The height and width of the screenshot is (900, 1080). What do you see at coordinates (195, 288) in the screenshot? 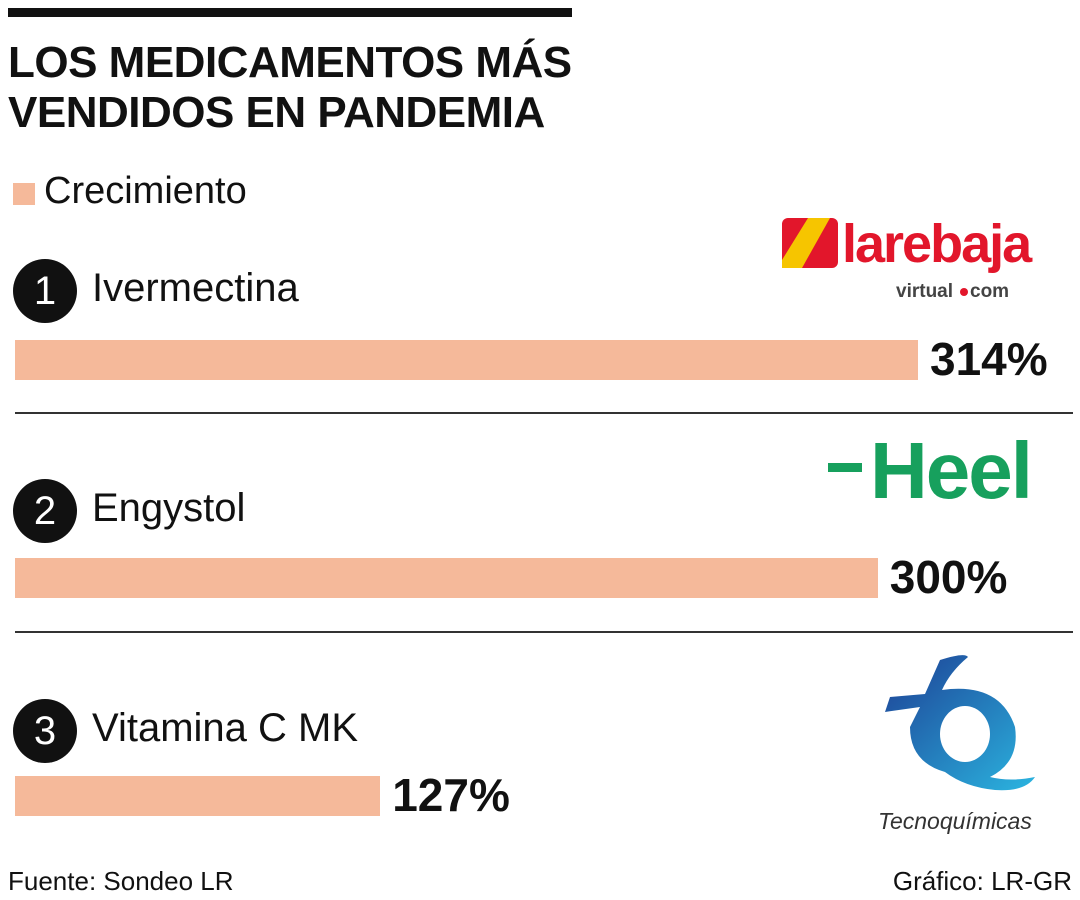
I see `category-label: Ivermectina` at bounding box center [195, 288].